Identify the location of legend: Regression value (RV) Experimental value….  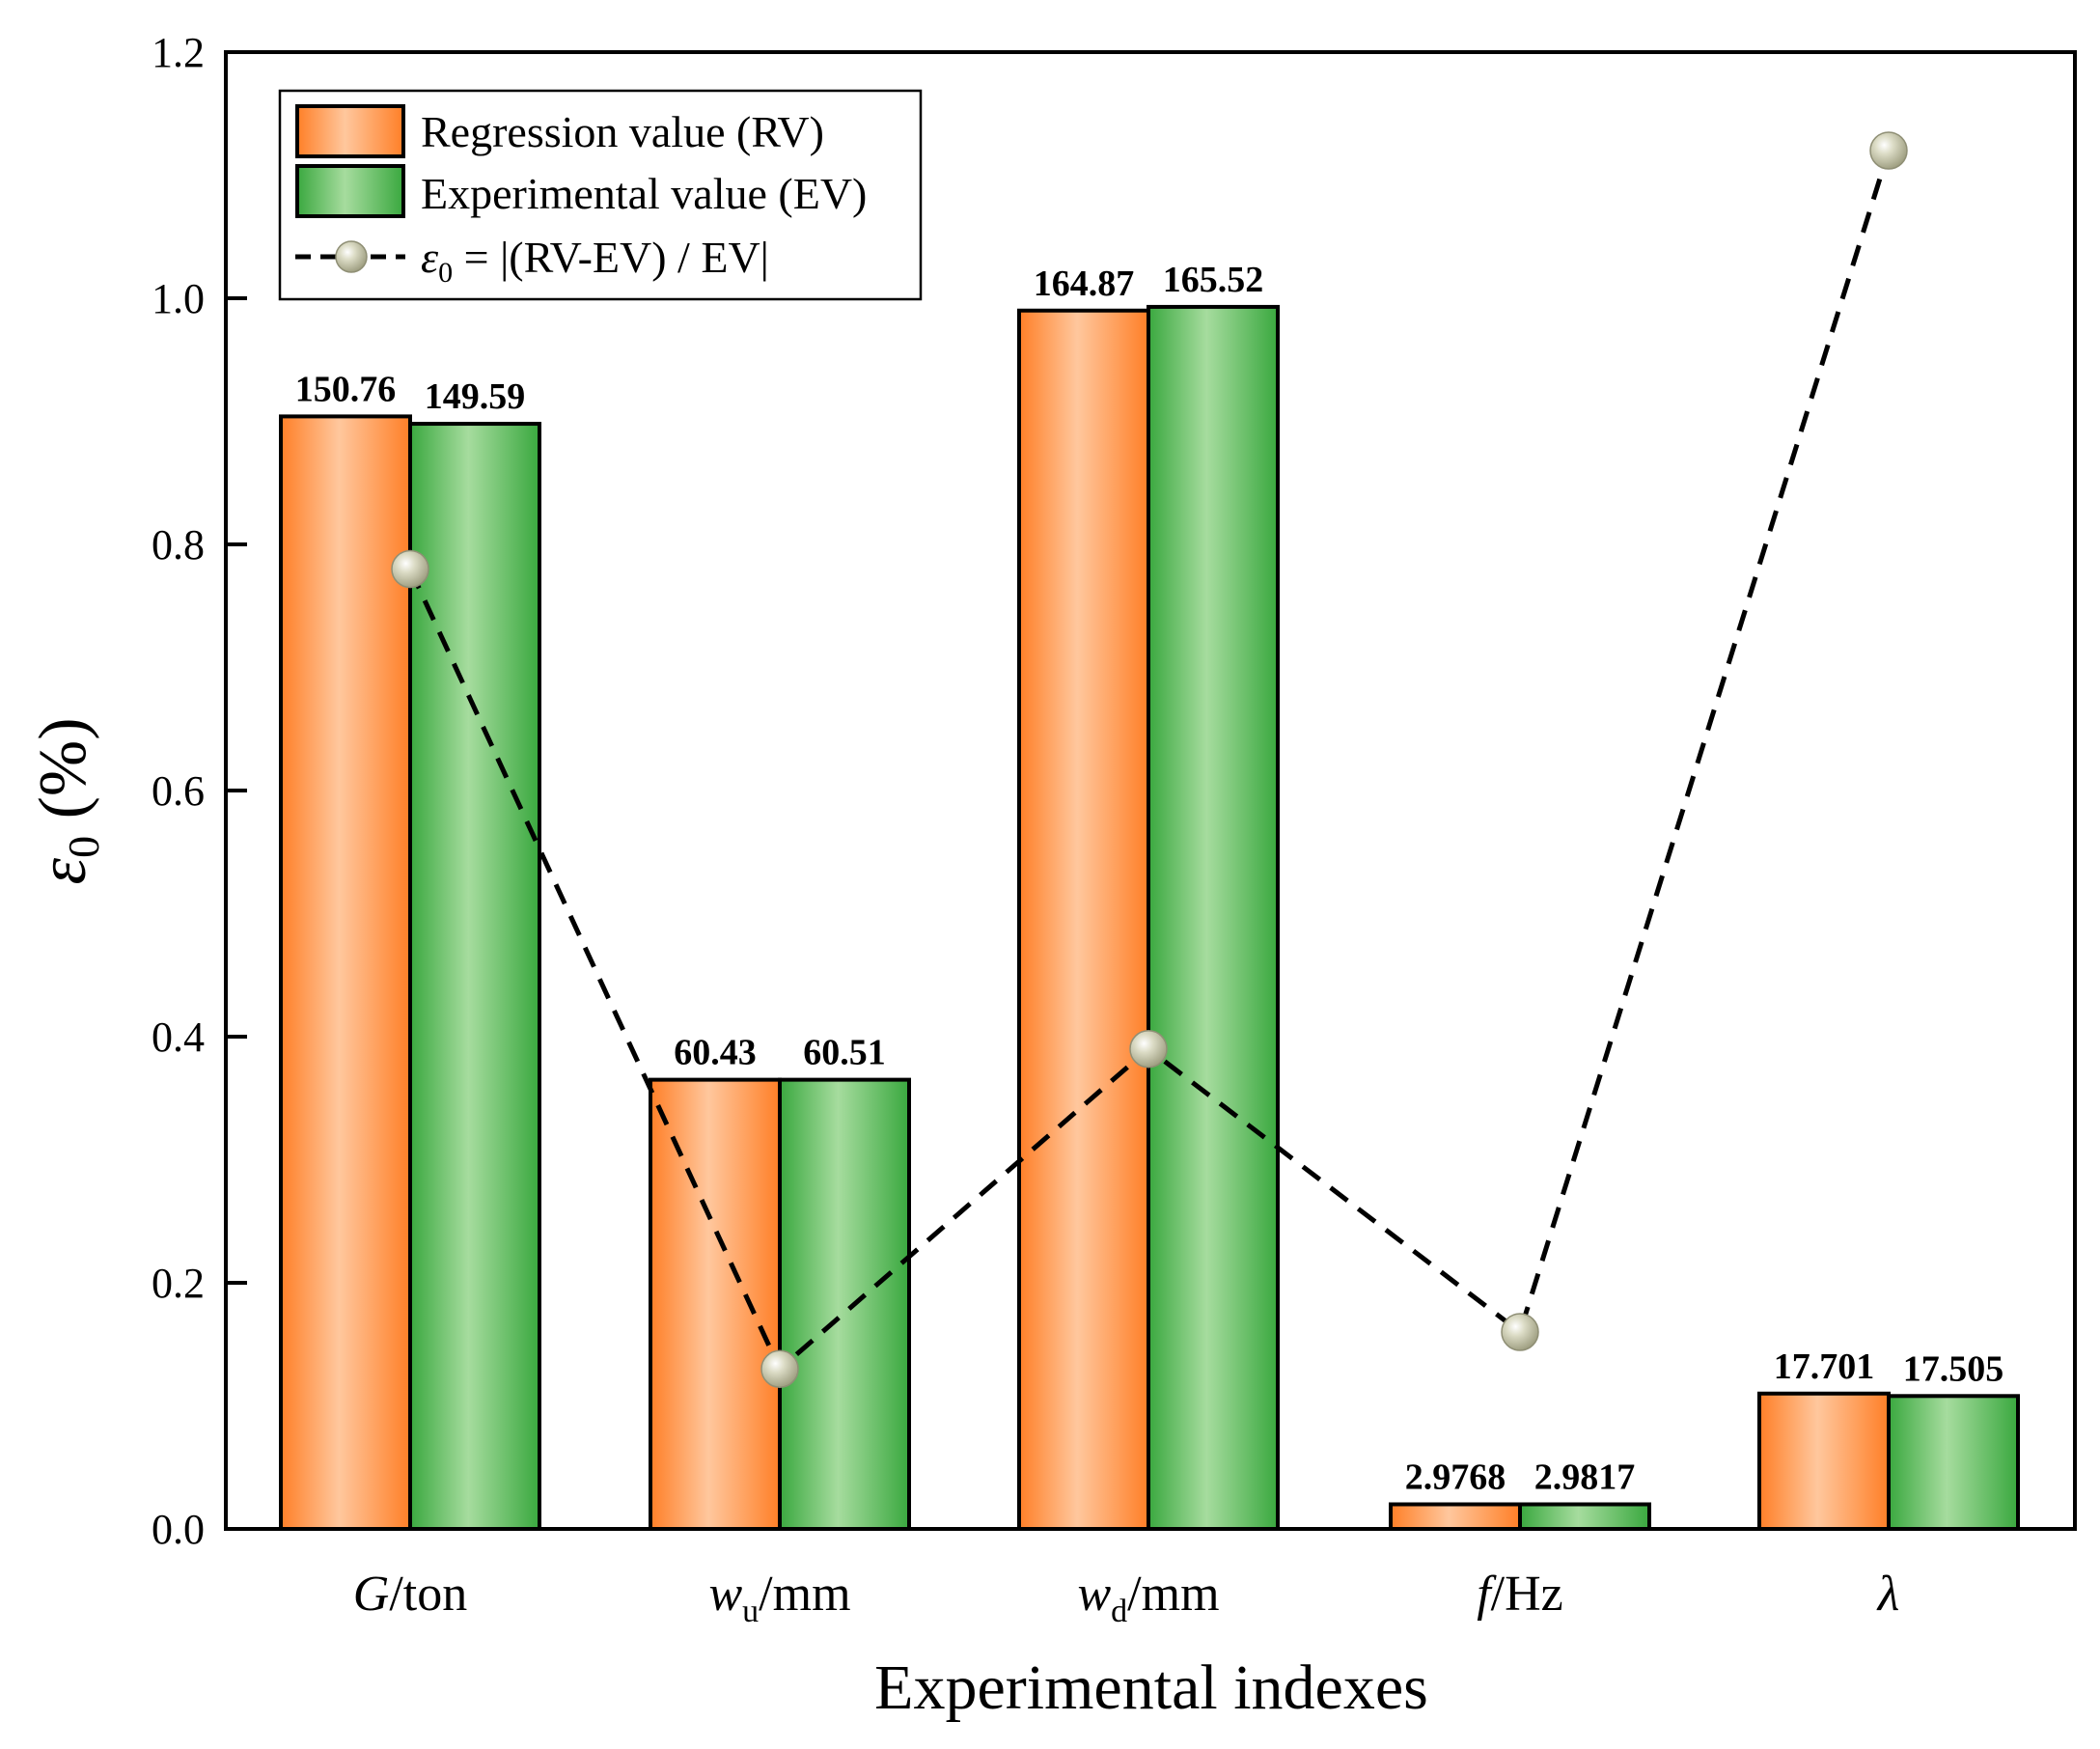
(600, 195).